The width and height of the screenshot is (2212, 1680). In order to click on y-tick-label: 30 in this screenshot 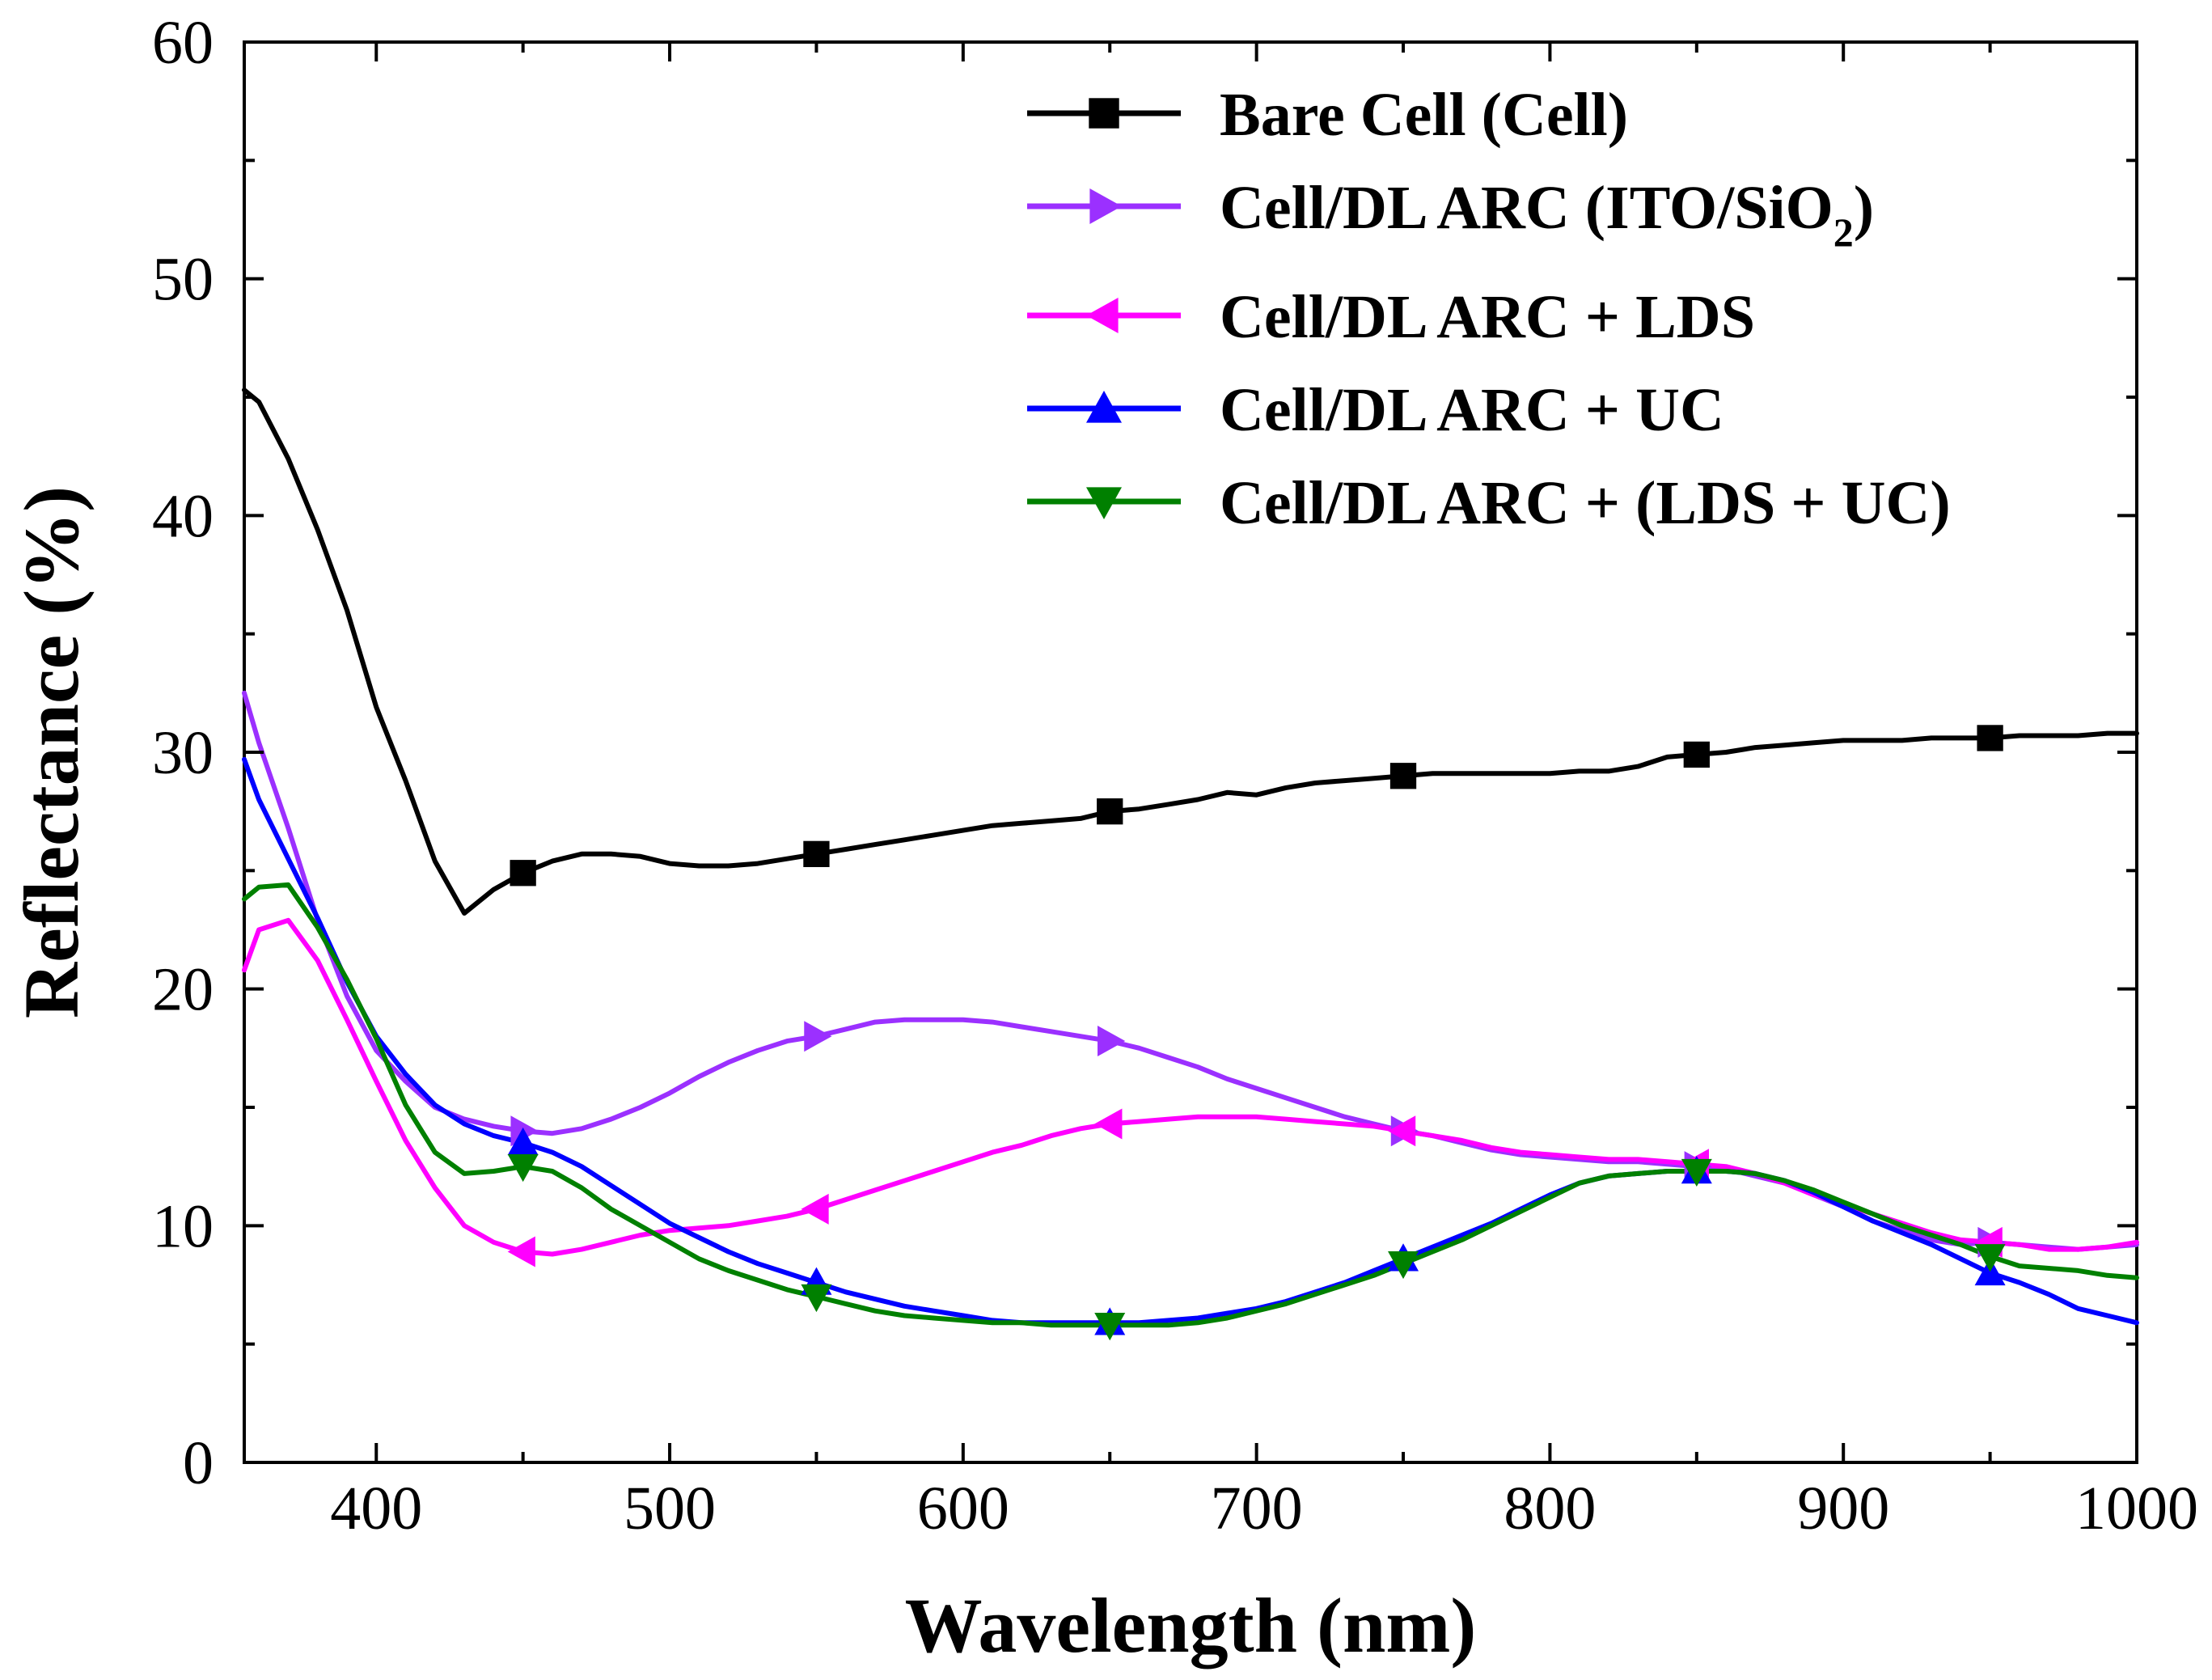, I will do `click(183, 753)`.